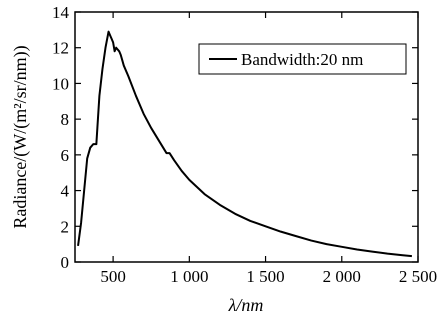 Image resolution: width=437 pixels, height=321 pixels. Describe the element at coordinates (113, 276) in the screenshot. I see `x-tick-label-500: 500` at that location.